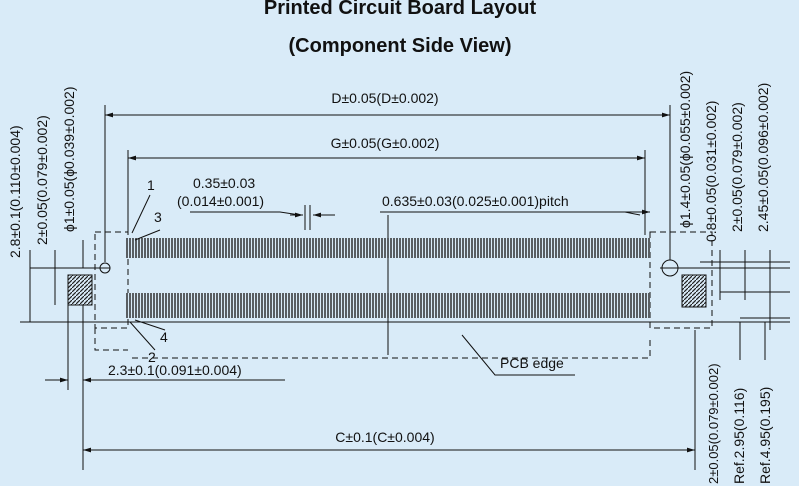 The height and width of the screenshot is (486, 799). What do you see at coordinates (711, 171) in the screenshot?
I see `vertical-dim: 0.8±0.05(0.031±0.002)` at bounding box center [711, 171].